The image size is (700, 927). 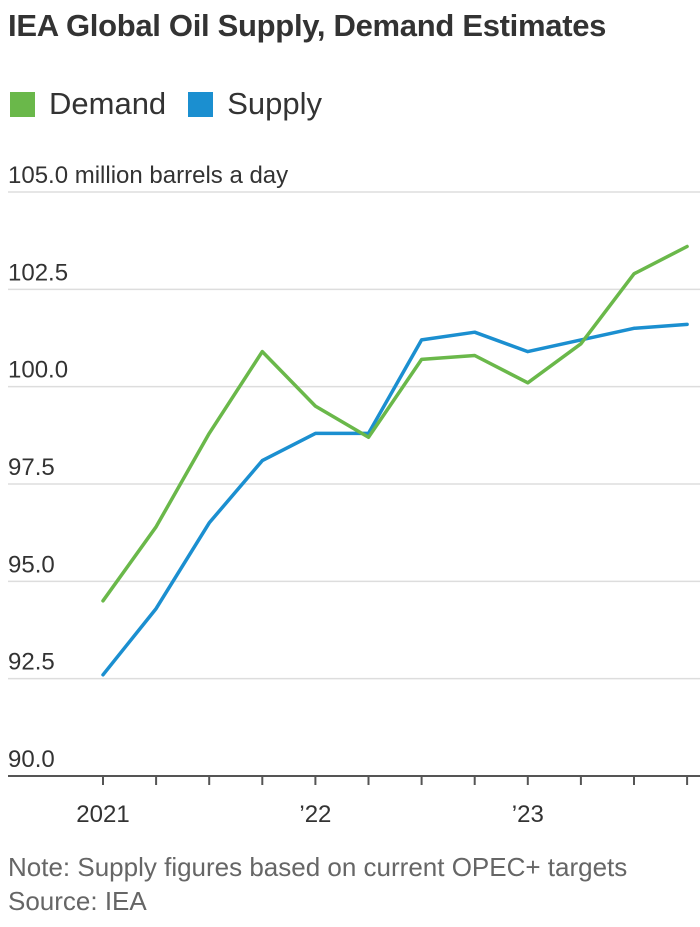 I want to click on y-tick-label: 92.5, so click(x=31, y=662).